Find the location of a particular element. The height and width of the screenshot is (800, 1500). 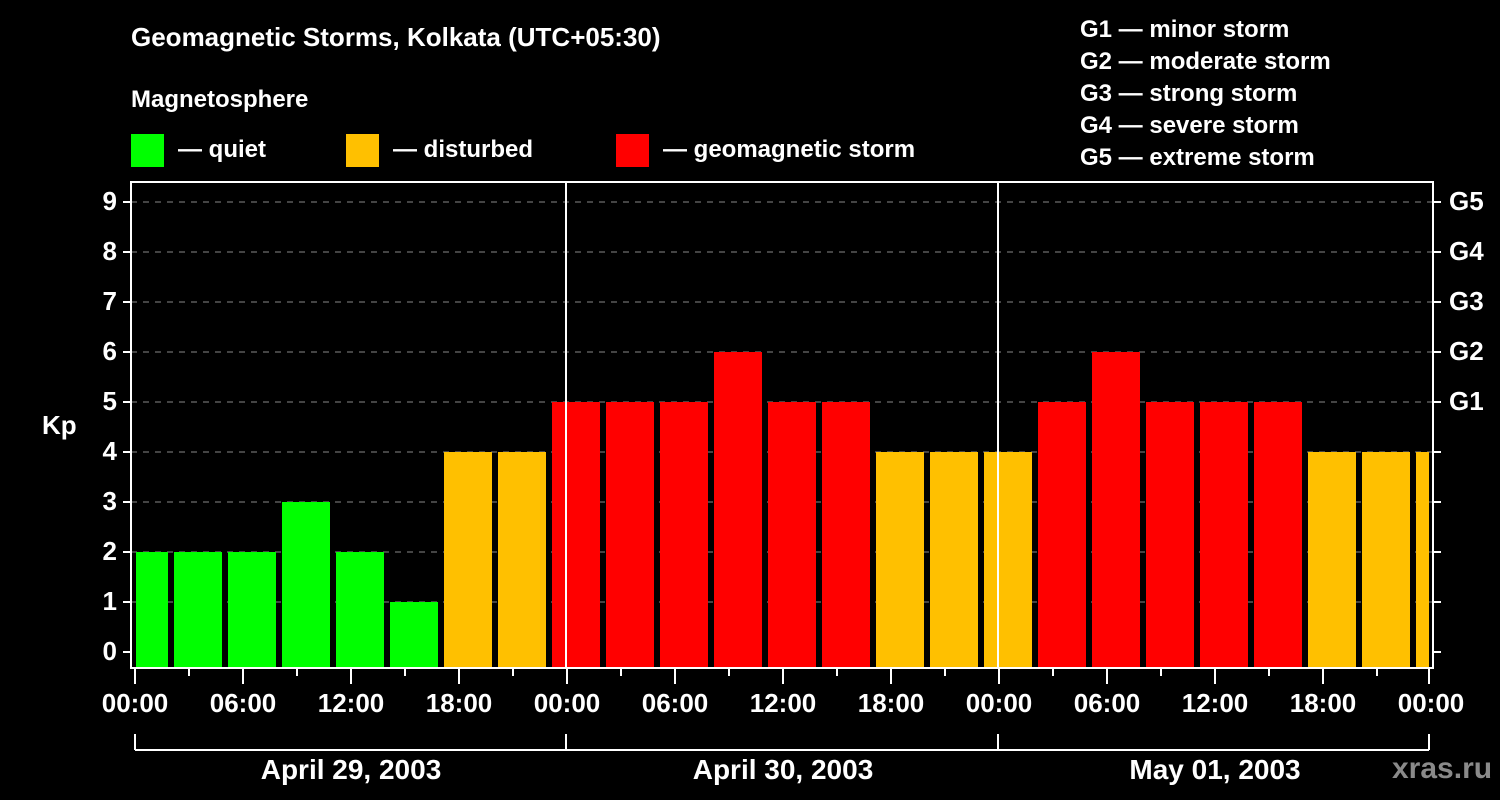

g-level-label: G2 is located at coordinates (1466, 351).